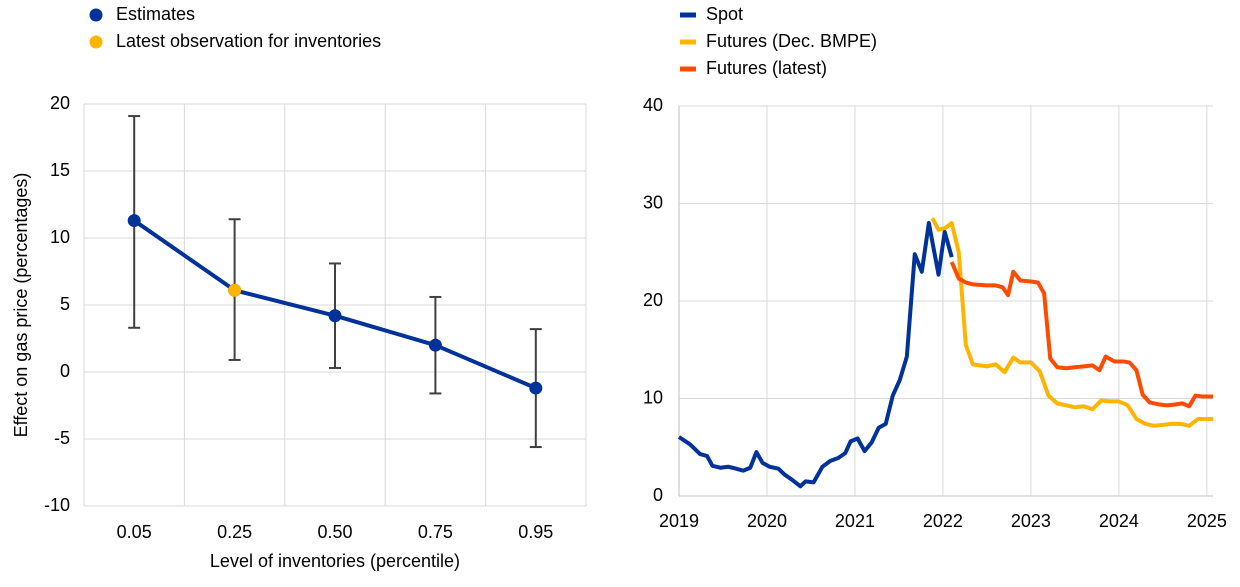  I want to click on legend-label: Futures (Dec. BMPE), so click(791, 41).